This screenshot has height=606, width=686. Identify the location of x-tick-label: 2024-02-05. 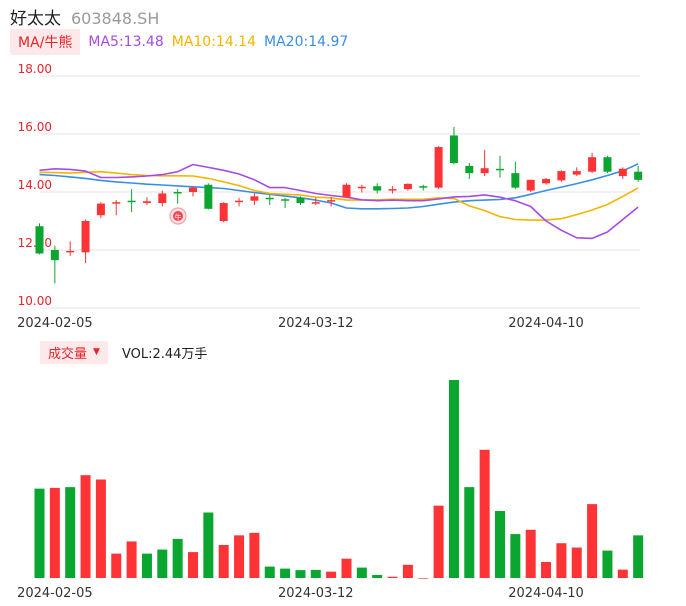
(55, 323).